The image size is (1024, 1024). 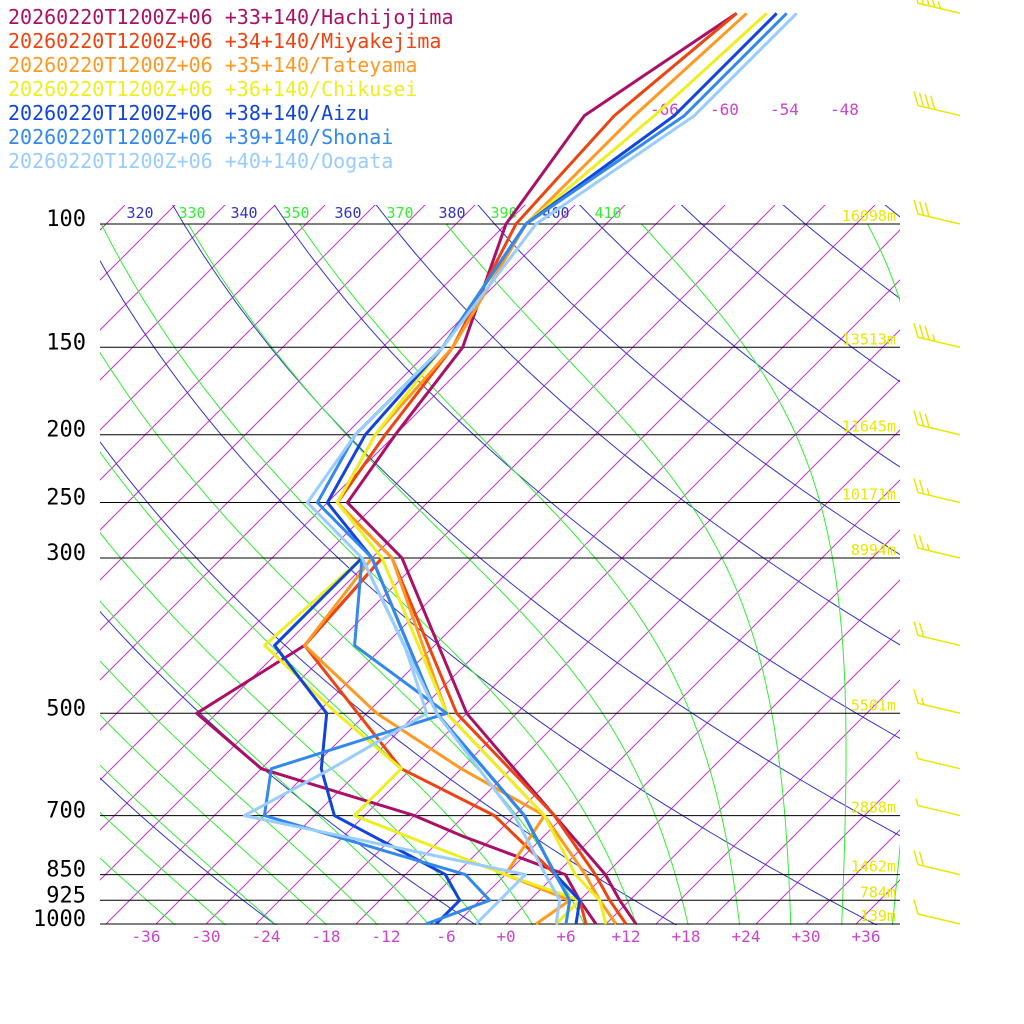 I want to click on height-label: 784m, so click(x=878, y=892).